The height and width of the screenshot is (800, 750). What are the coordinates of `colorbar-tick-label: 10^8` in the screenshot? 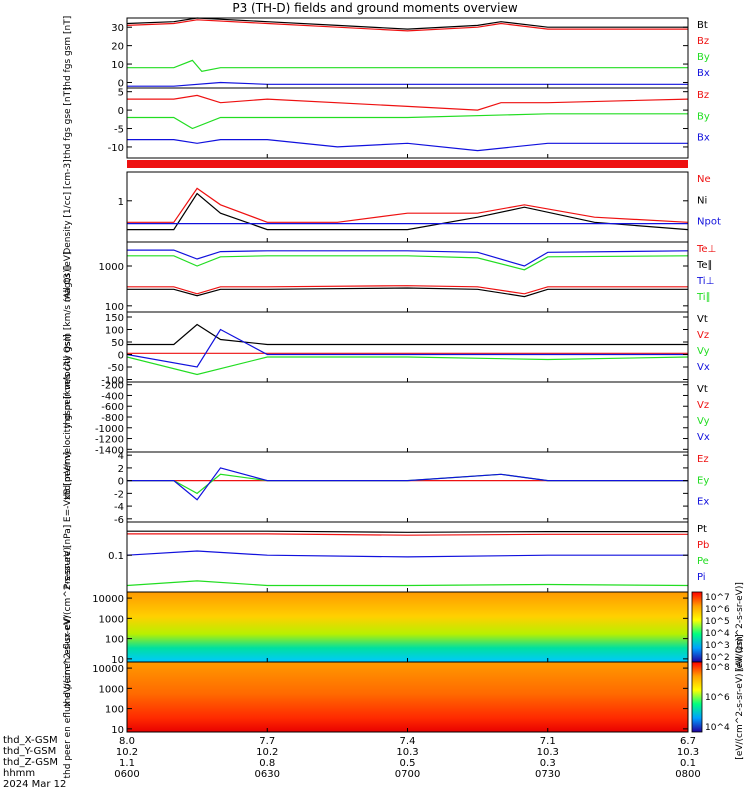 It's located at (717, 668).